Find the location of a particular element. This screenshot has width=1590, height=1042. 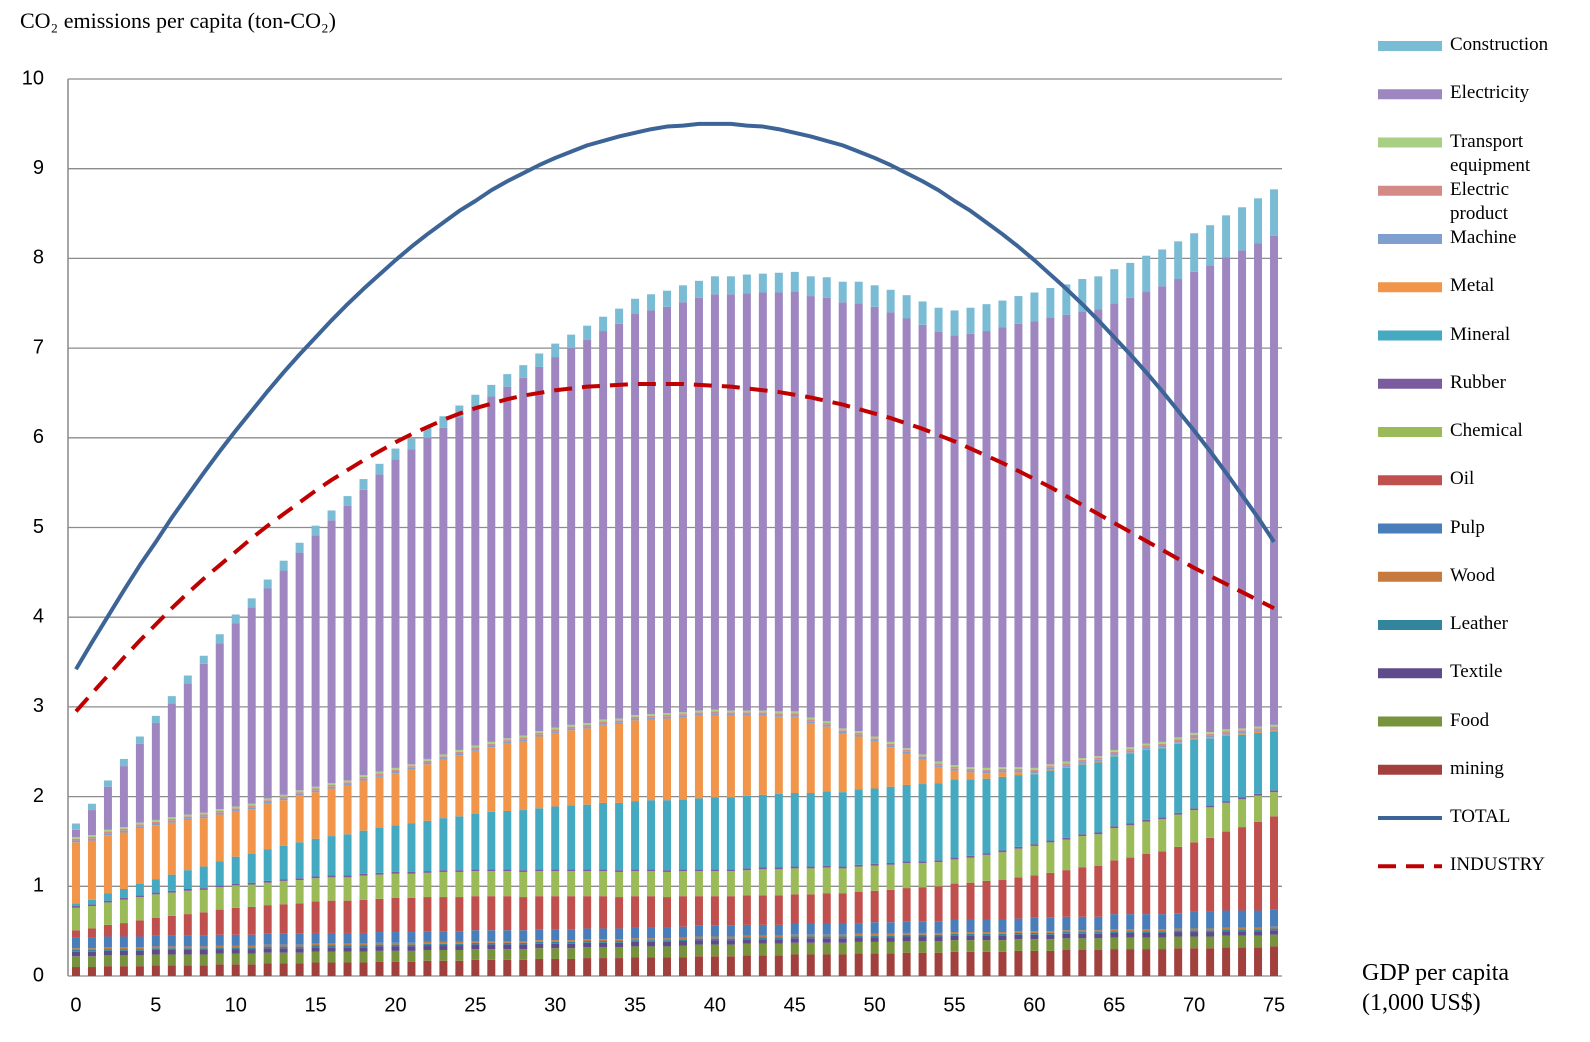

x-tick-label: 60 is located at coordinates (1034, 1005).